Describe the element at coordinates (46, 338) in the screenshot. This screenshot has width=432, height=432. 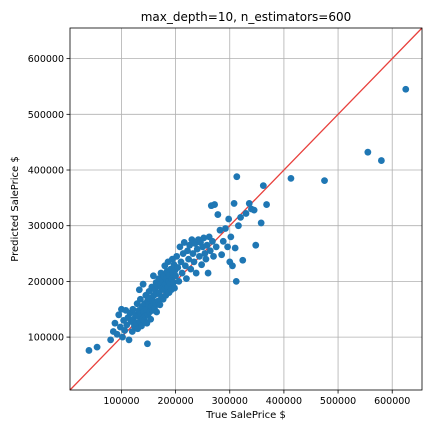
I see `y-tick-label: 100000` at that location.